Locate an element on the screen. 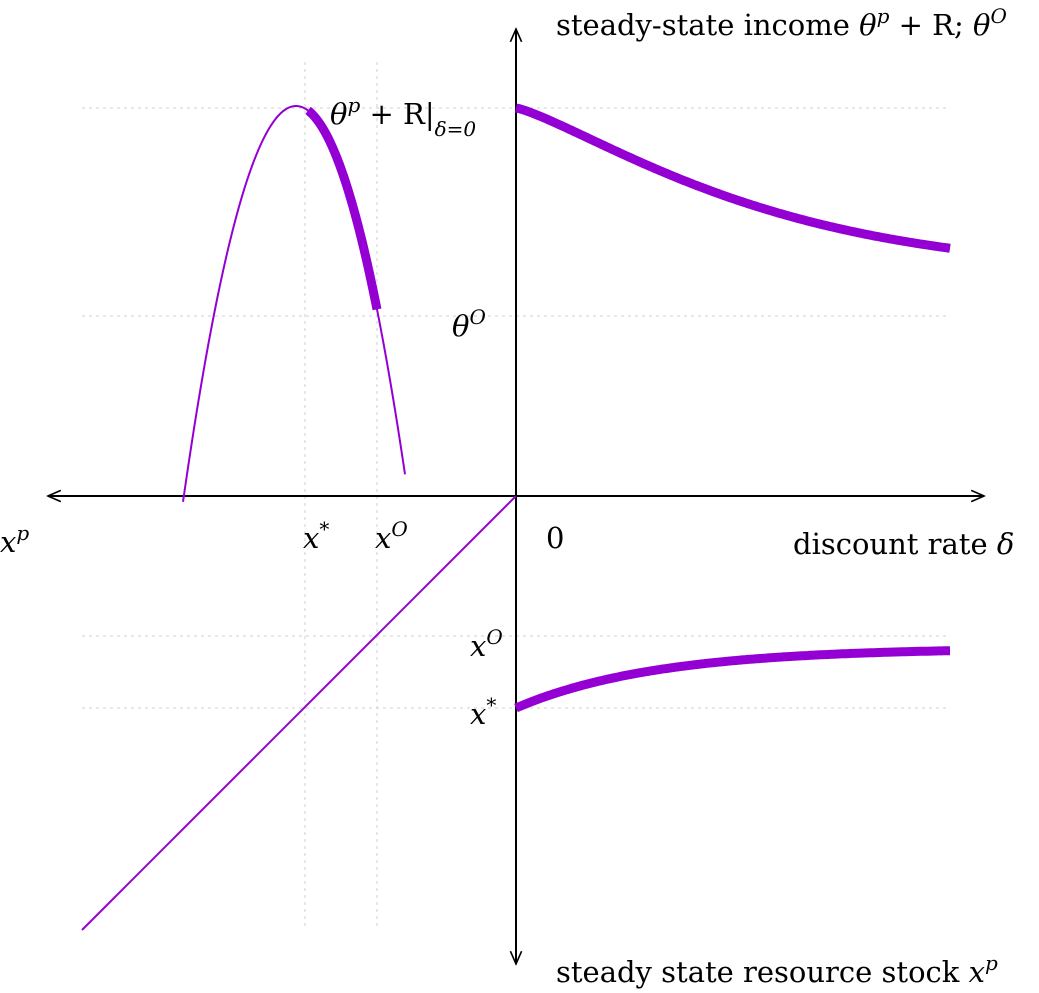 The height and width of the screenshot is (993, 1039). x-o-vertical-label: xO is located at coordinates (486, 644).